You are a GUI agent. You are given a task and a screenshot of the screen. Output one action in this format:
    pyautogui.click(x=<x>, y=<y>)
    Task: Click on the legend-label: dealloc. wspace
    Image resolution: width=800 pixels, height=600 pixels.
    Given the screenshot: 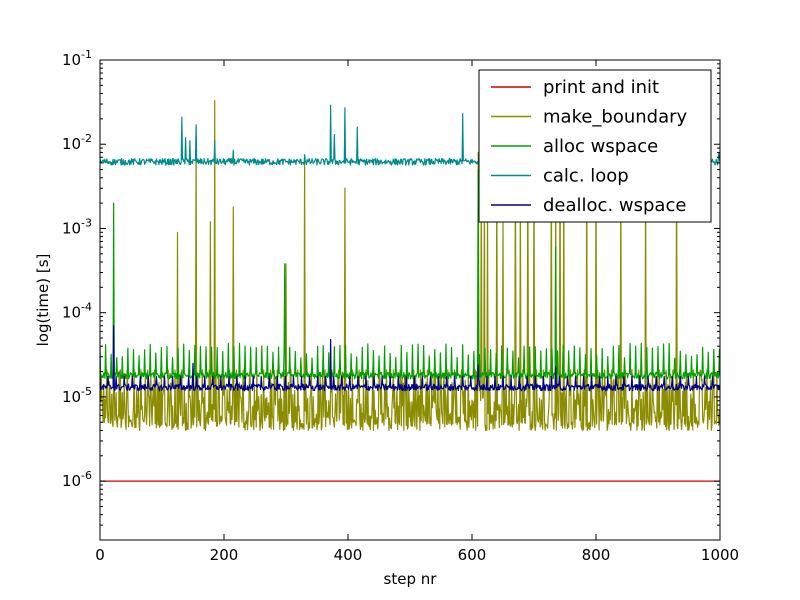 What is the action you would take?
    pyautogui.click(x=614, y=205)
    